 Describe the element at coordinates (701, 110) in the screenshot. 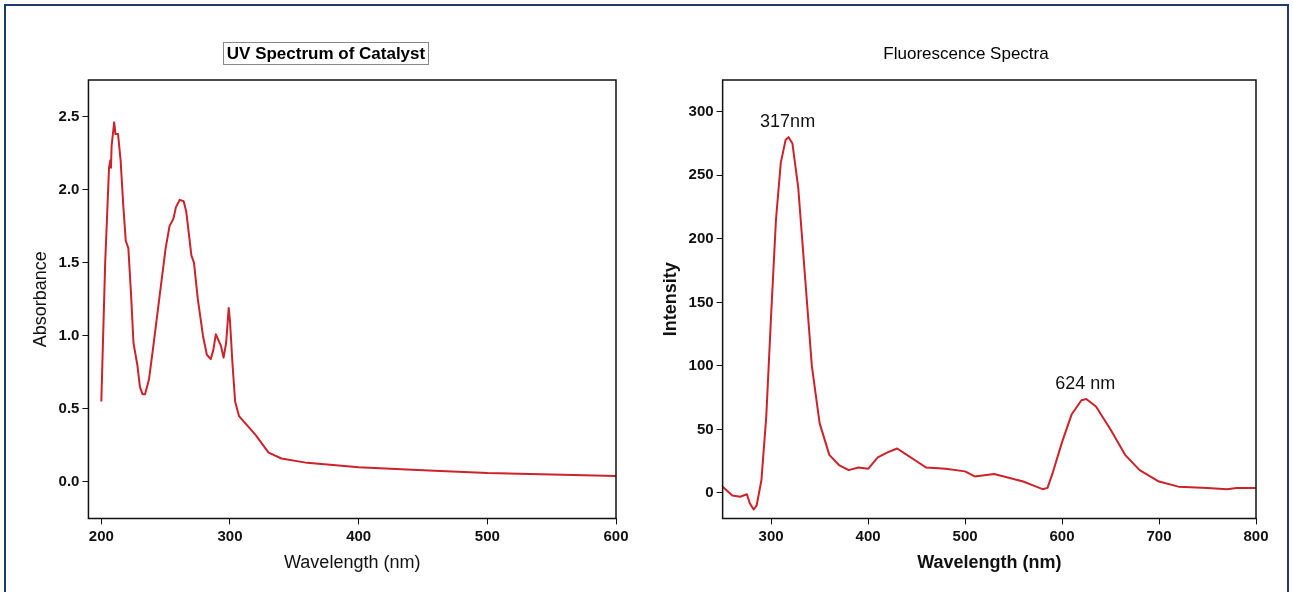

I see `y-tick-label: 300` at that location.